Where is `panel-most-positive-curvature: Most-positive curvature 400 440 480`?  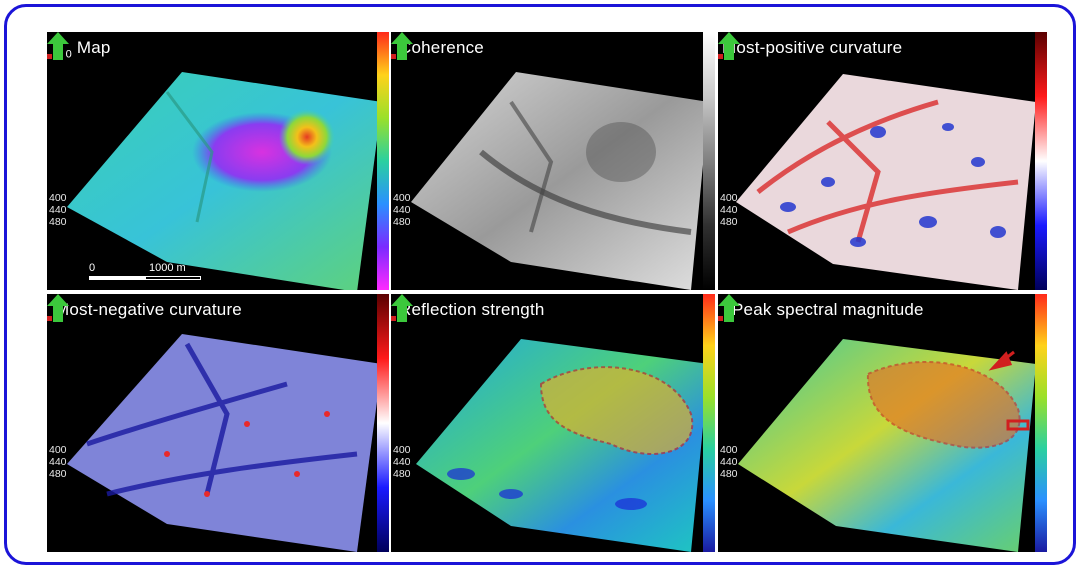
panel-most-positive-curvature: Most-positive curvature 400 440 480 is located at coordinates (882, 161).